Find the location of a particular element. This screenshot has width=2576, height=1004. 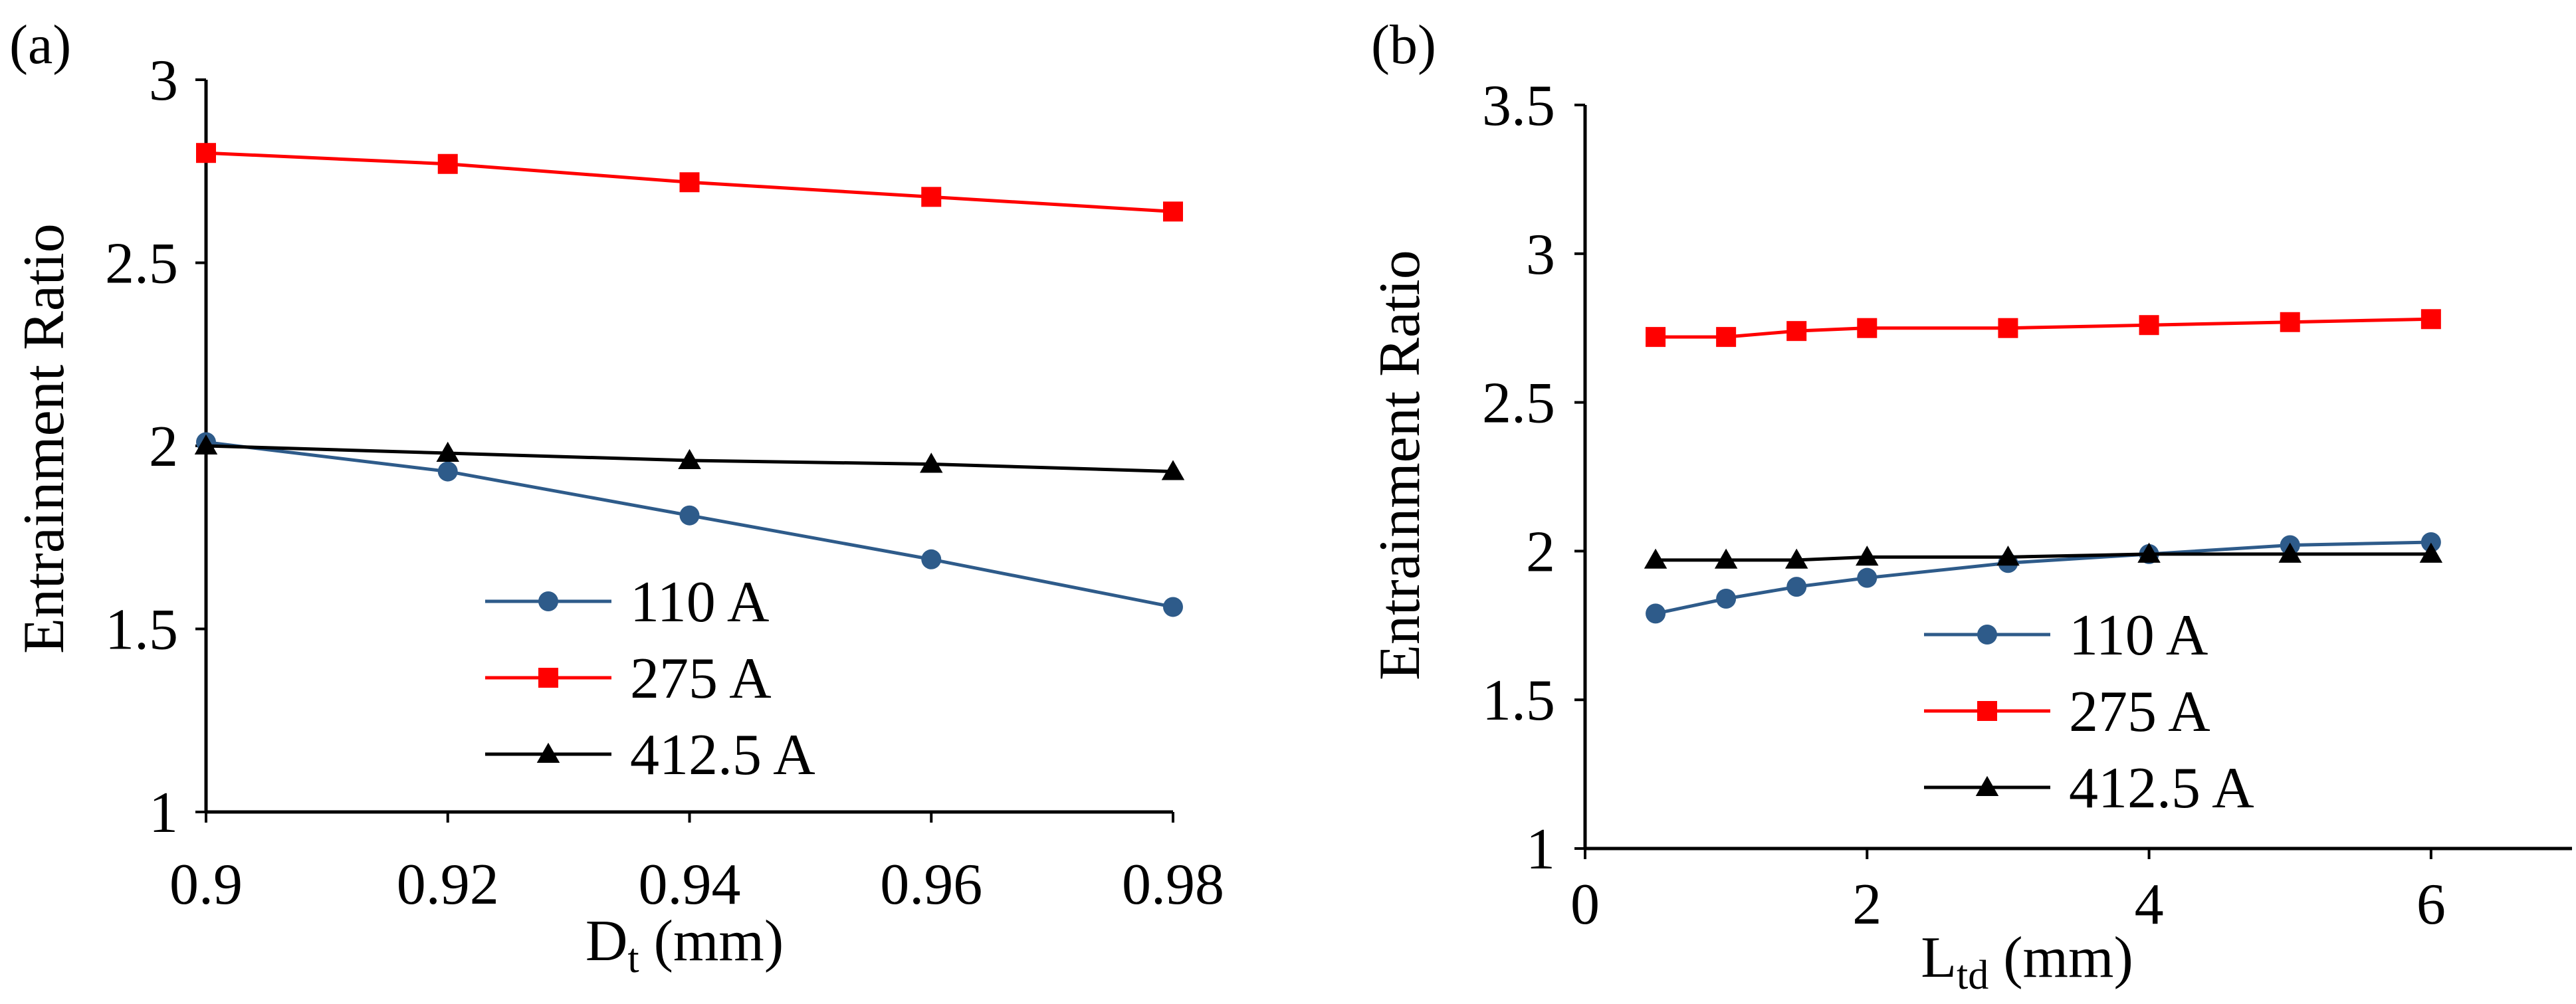

x-tick-label: 0 is located at coordinates (1585, 904).